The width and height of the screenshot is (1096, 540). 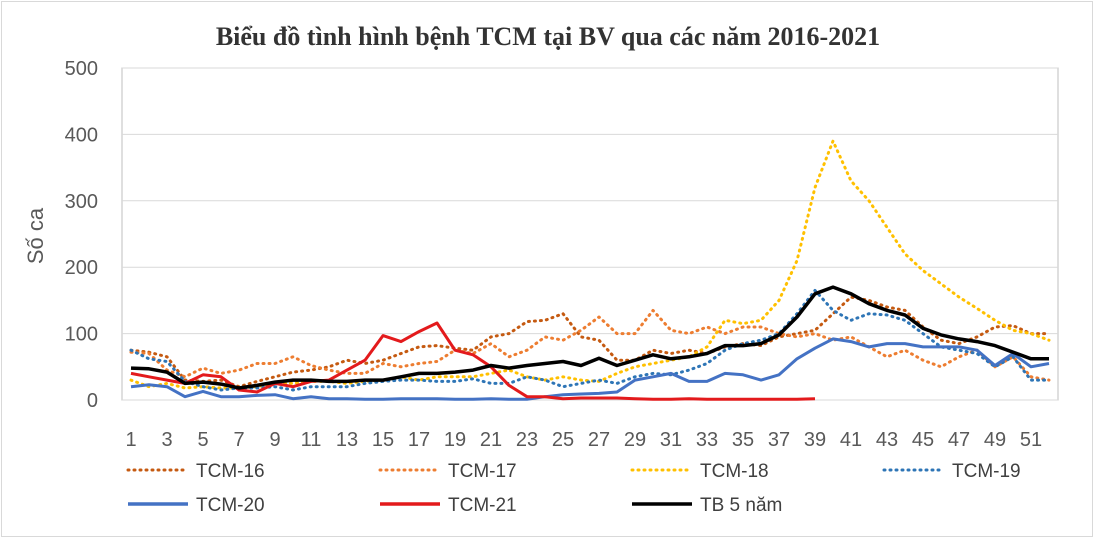 I want to click on x-tick-label: 7, so click(x=238, y=440).